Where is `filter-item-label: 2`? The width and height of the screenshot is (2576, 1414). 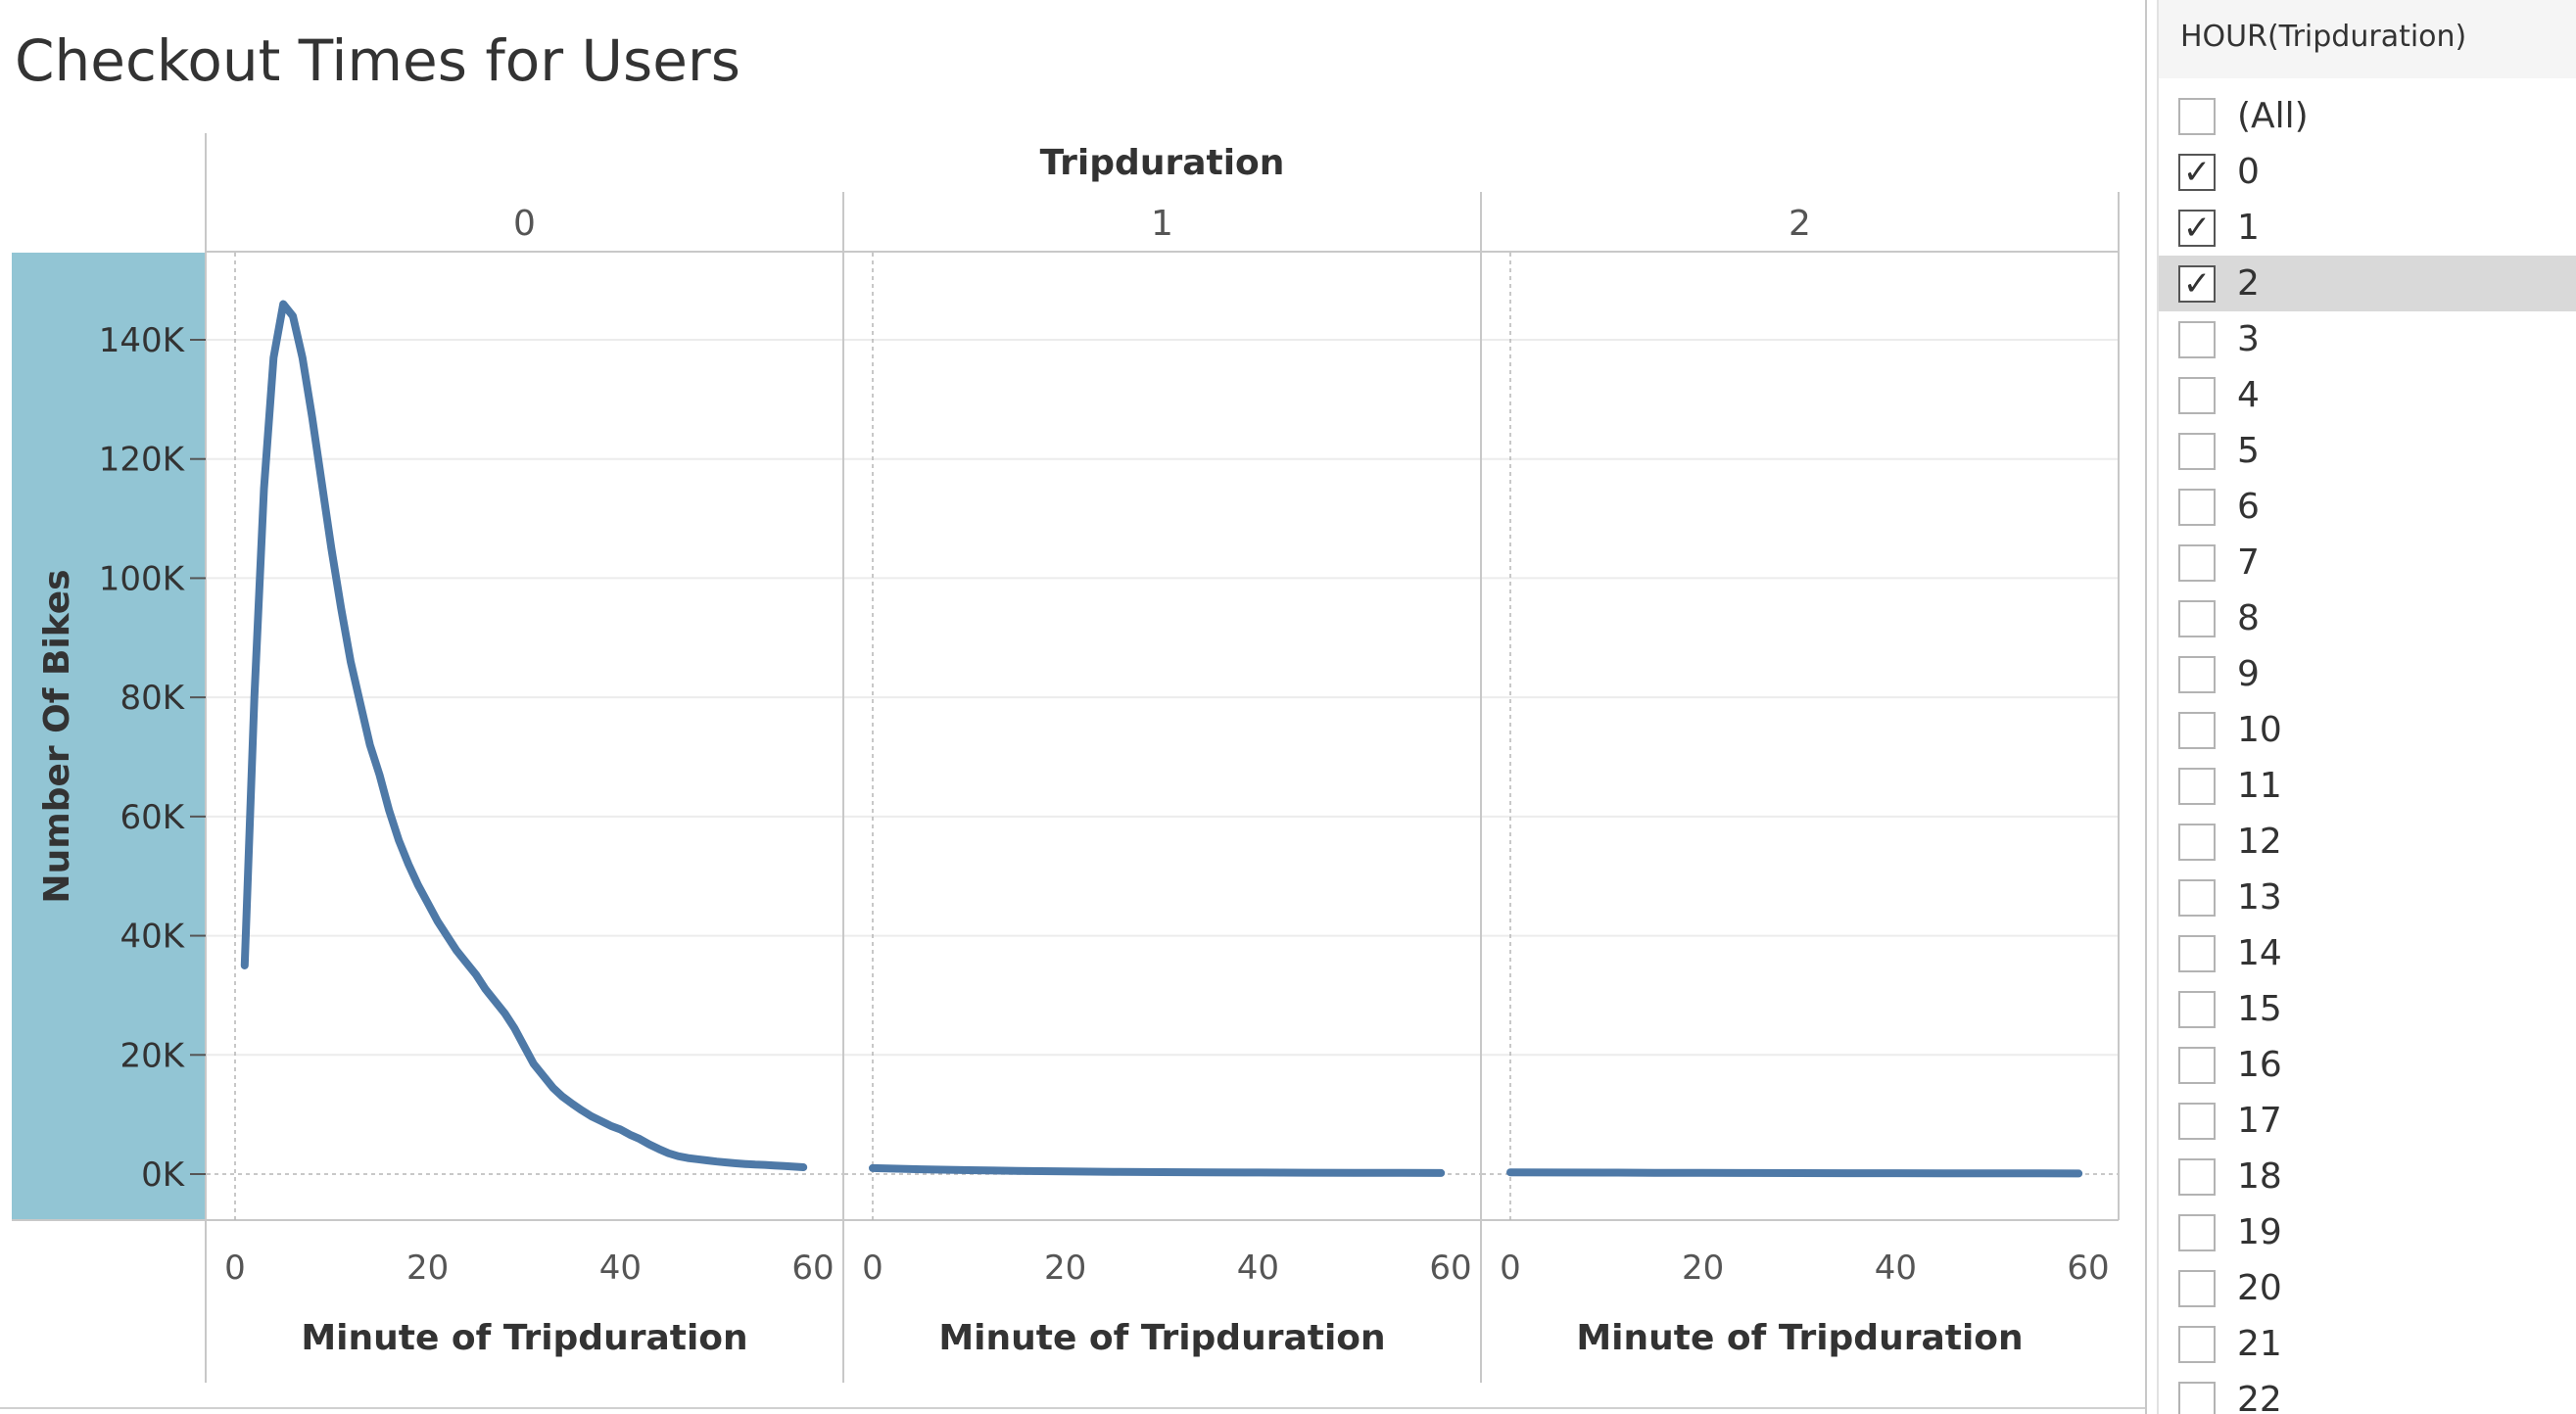 filter-item-label: 2 is located at coordinates (2248, 283).